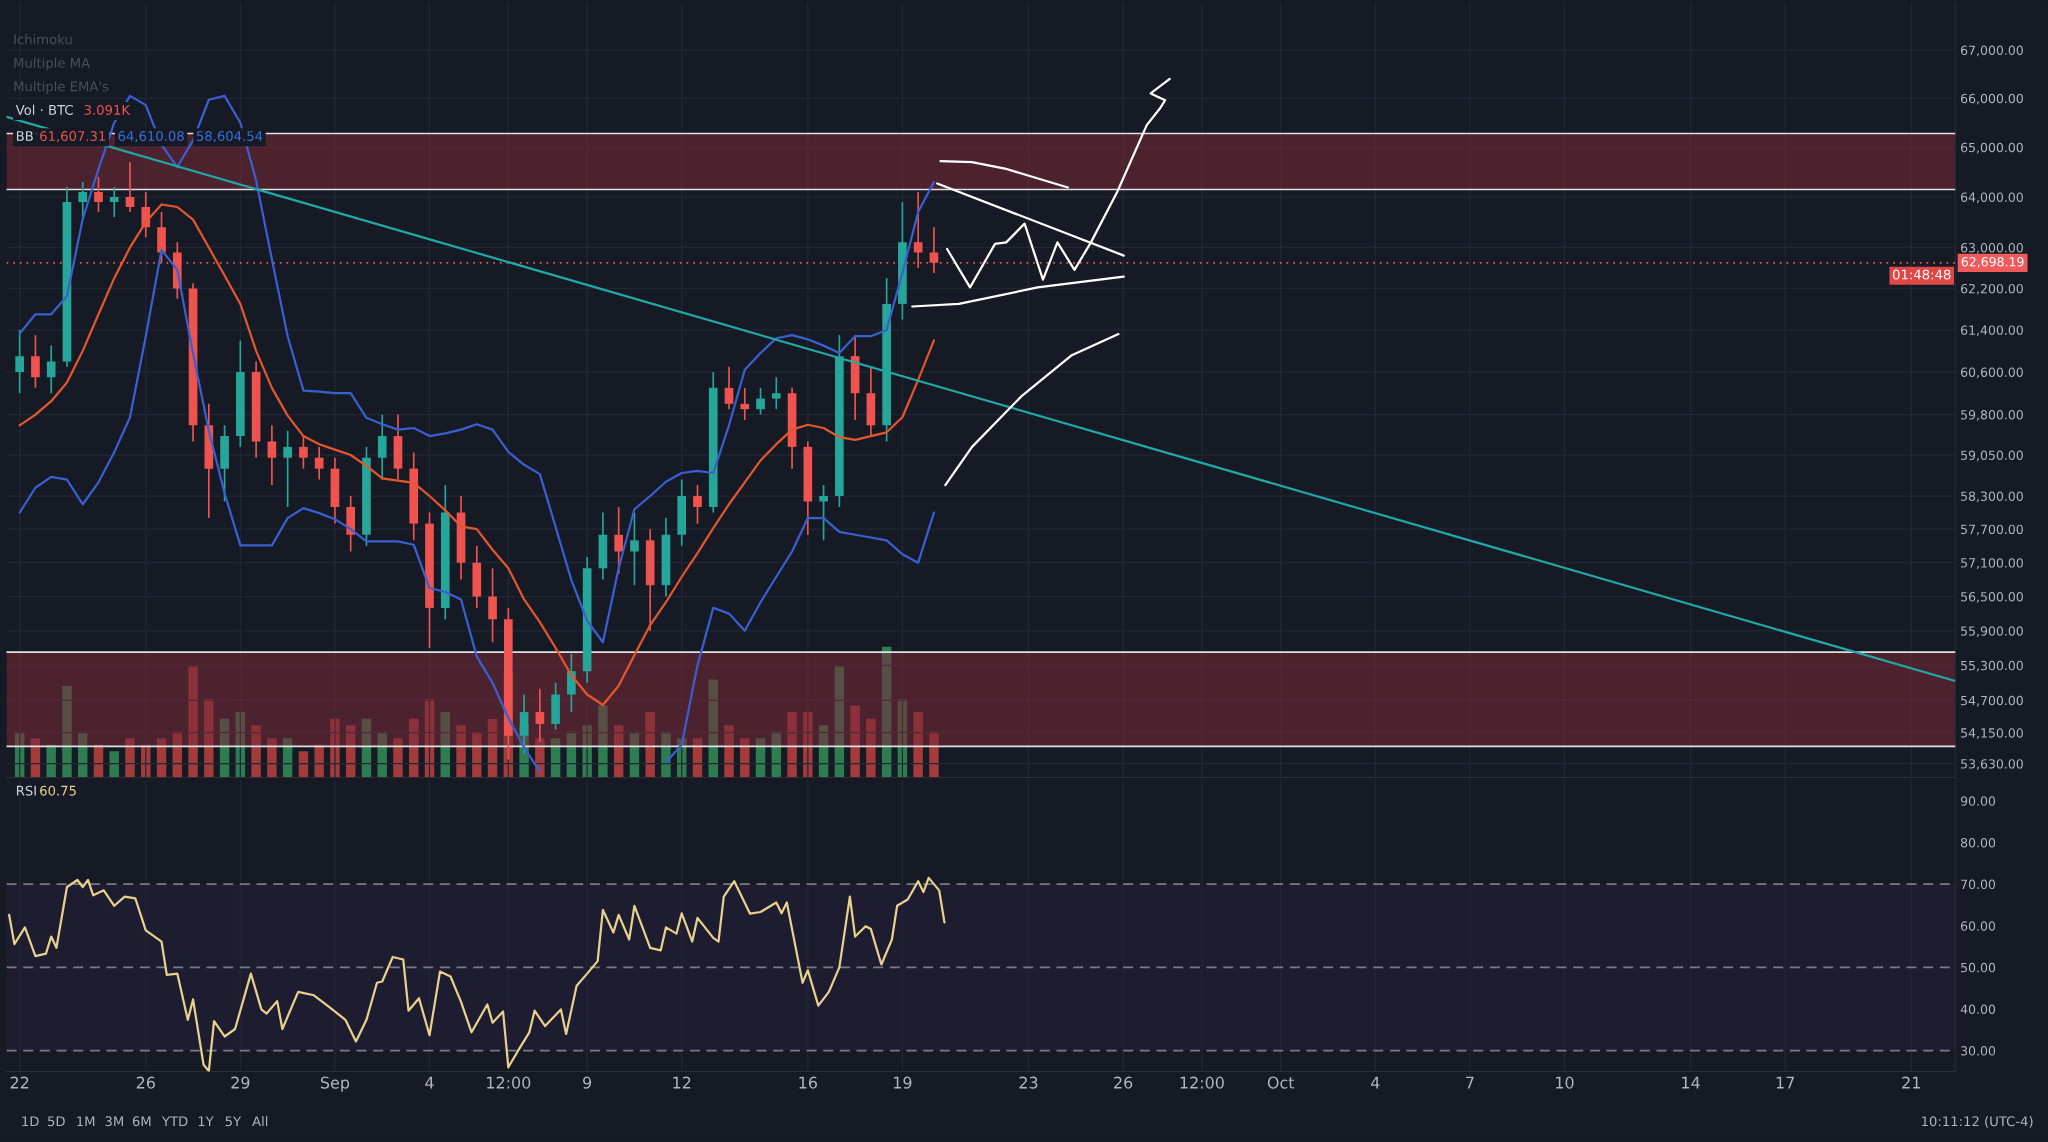 The image size is (2048, 1142). What do you see at coordinates (73, 137) in the screenshot?
I see `annotation: 61,607.31` at bounding box center [73, 137].